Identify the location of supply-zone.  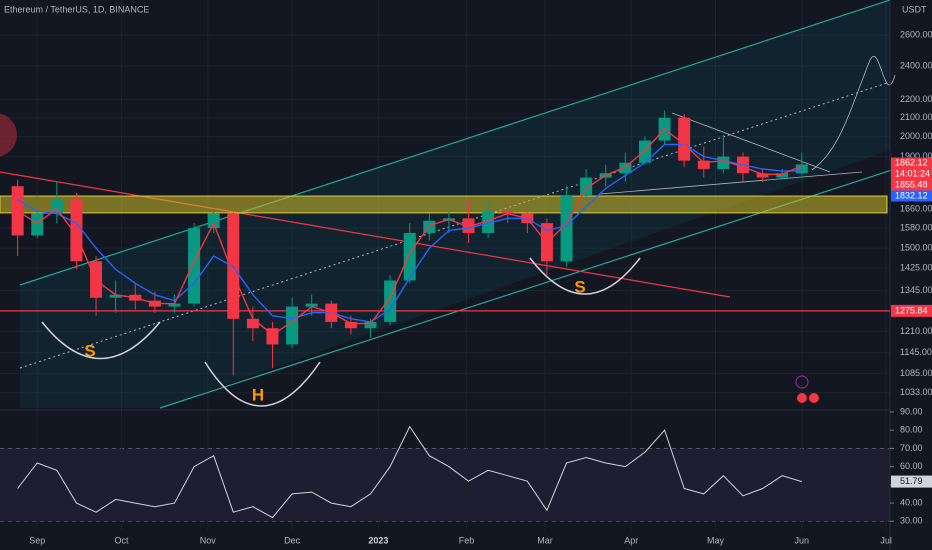
(444, 204).